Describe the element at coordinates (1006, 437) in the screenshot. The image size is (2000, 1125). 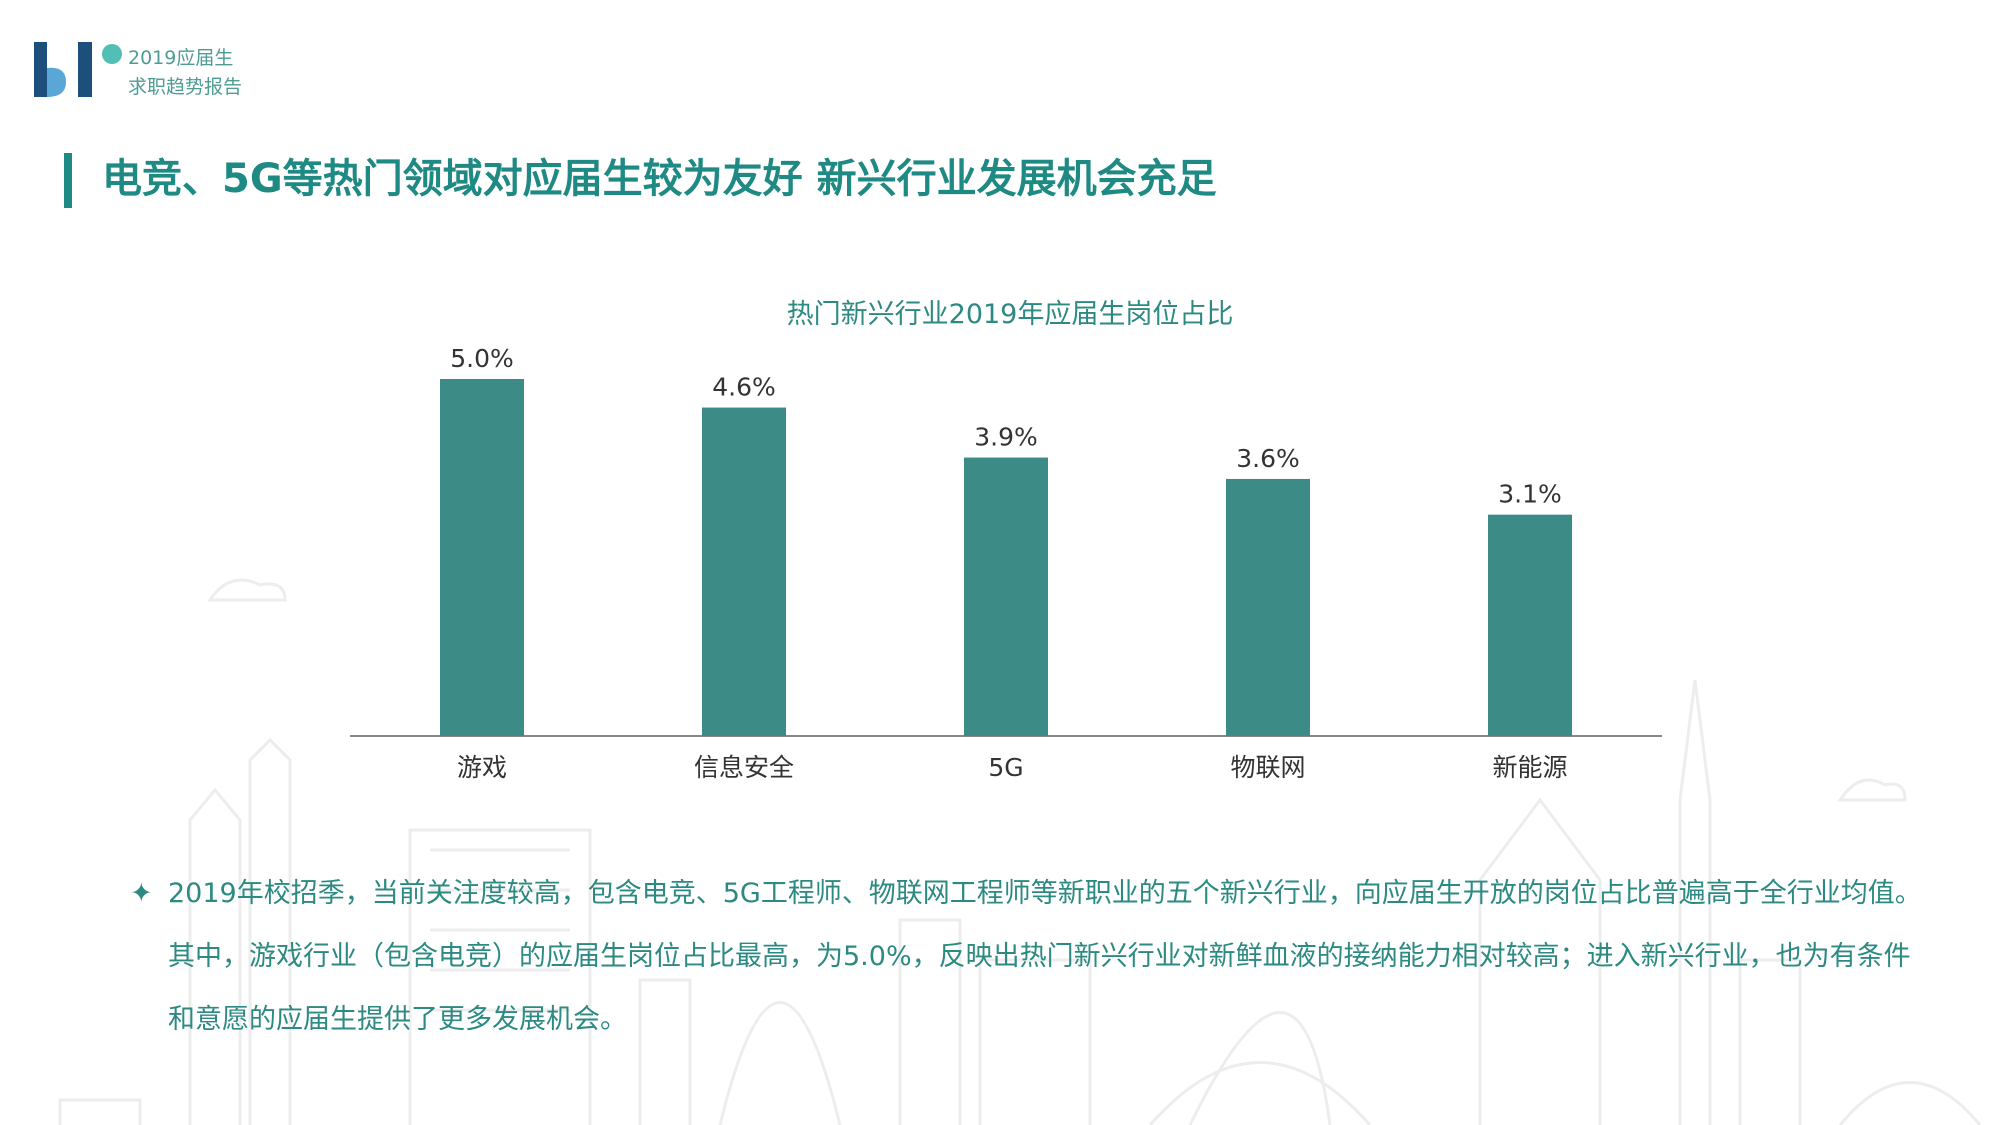
I see `bar-value-label: 3.9%` at that location.